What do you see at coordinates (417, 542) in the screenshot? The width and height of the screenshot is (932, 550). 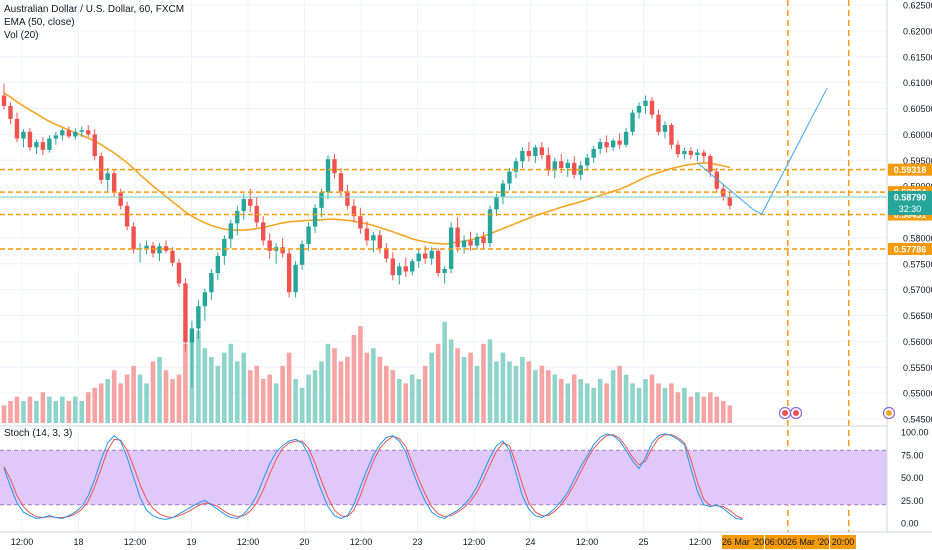 I see `time-tick-label: 23` at bounding box center [417, 542].